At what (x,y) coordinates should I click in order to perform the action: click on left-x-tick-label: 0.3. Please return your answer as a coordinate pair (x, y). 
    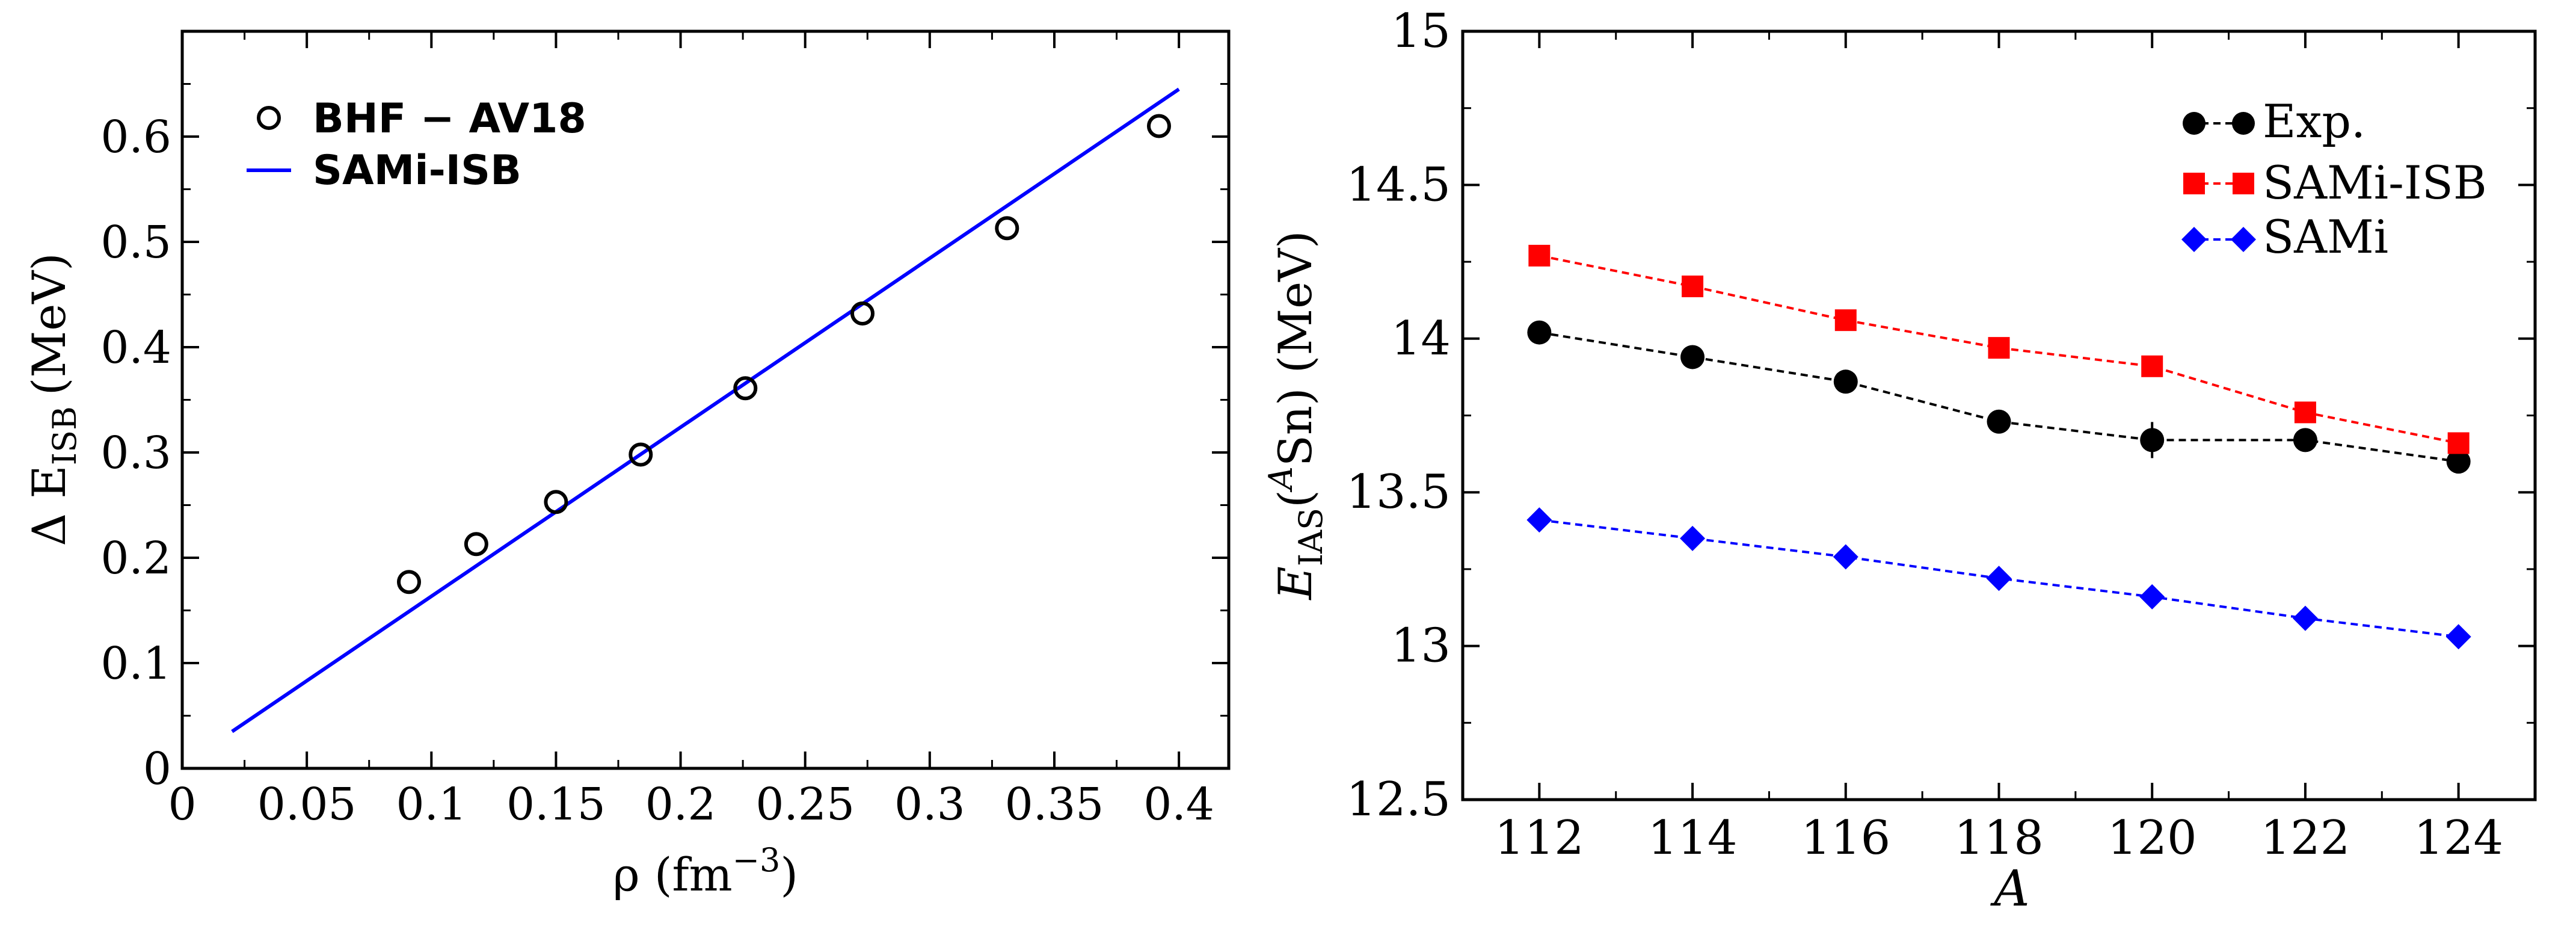
    Looking at the image, I should click on (929, 804).